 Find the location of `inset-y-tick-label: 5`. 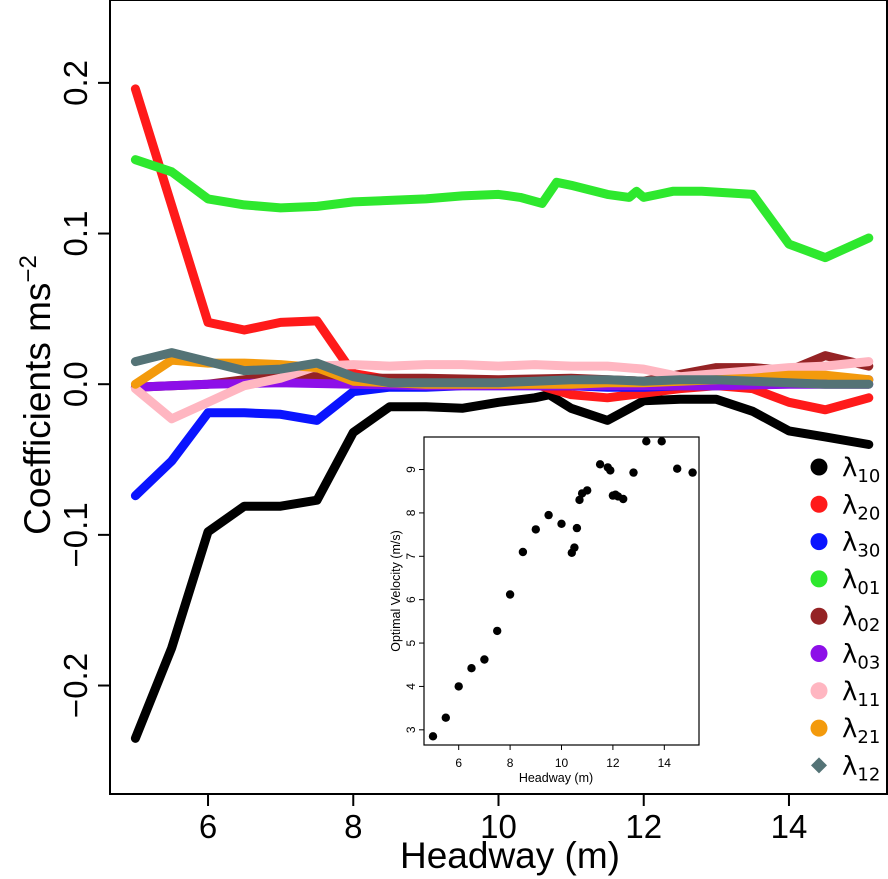

inset-y-tick-label: 5 is located at coordinates (411, 642).